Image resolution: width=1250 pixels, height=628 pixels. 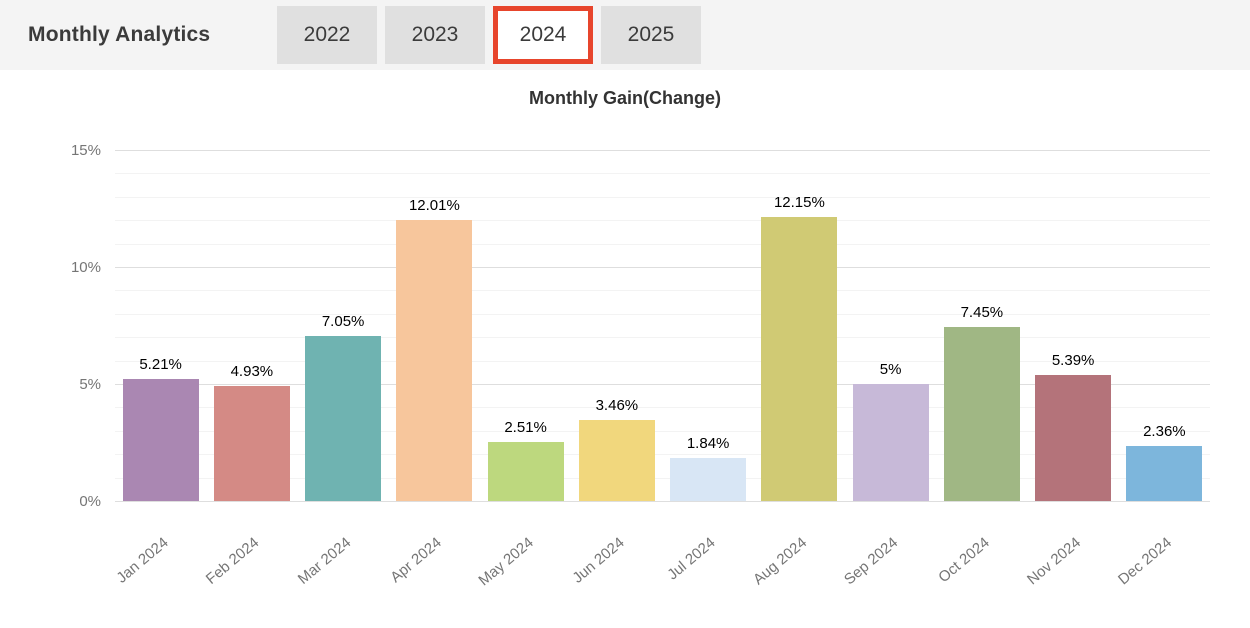 What do you see at coordinates (617, 406) in the screenshot?
I see `bar-value-label: 3.46%` at bounding box center [617, 406].